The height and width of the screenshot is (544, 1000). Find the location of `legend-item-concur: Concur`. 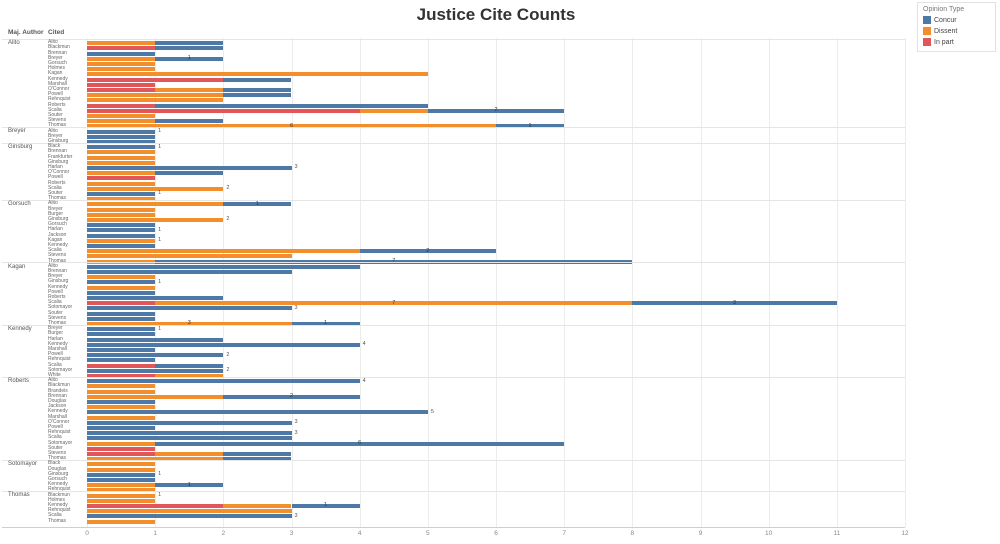

legend-item-concur: Concur is located at coordinates (956, 20).